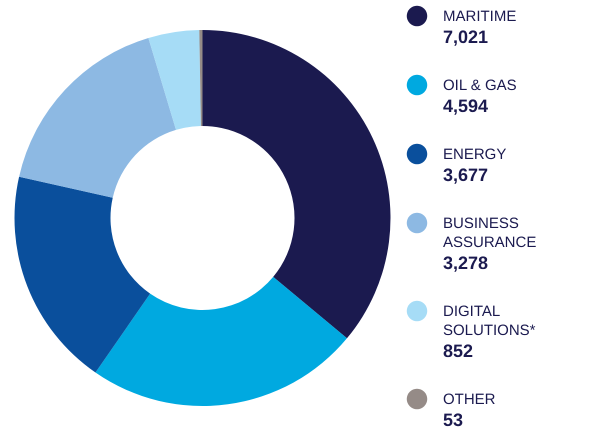 The width and height of the screenshot is (589, 436). I want to click on legend-label: ENERGY, so click(474, 154).